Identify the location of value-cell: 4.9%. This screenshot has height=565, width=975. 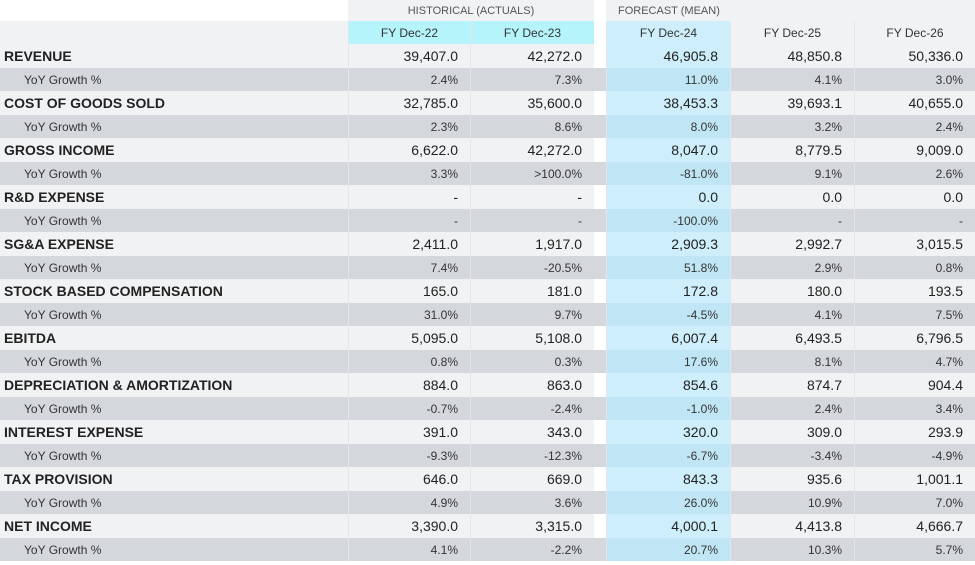
(409, 502).